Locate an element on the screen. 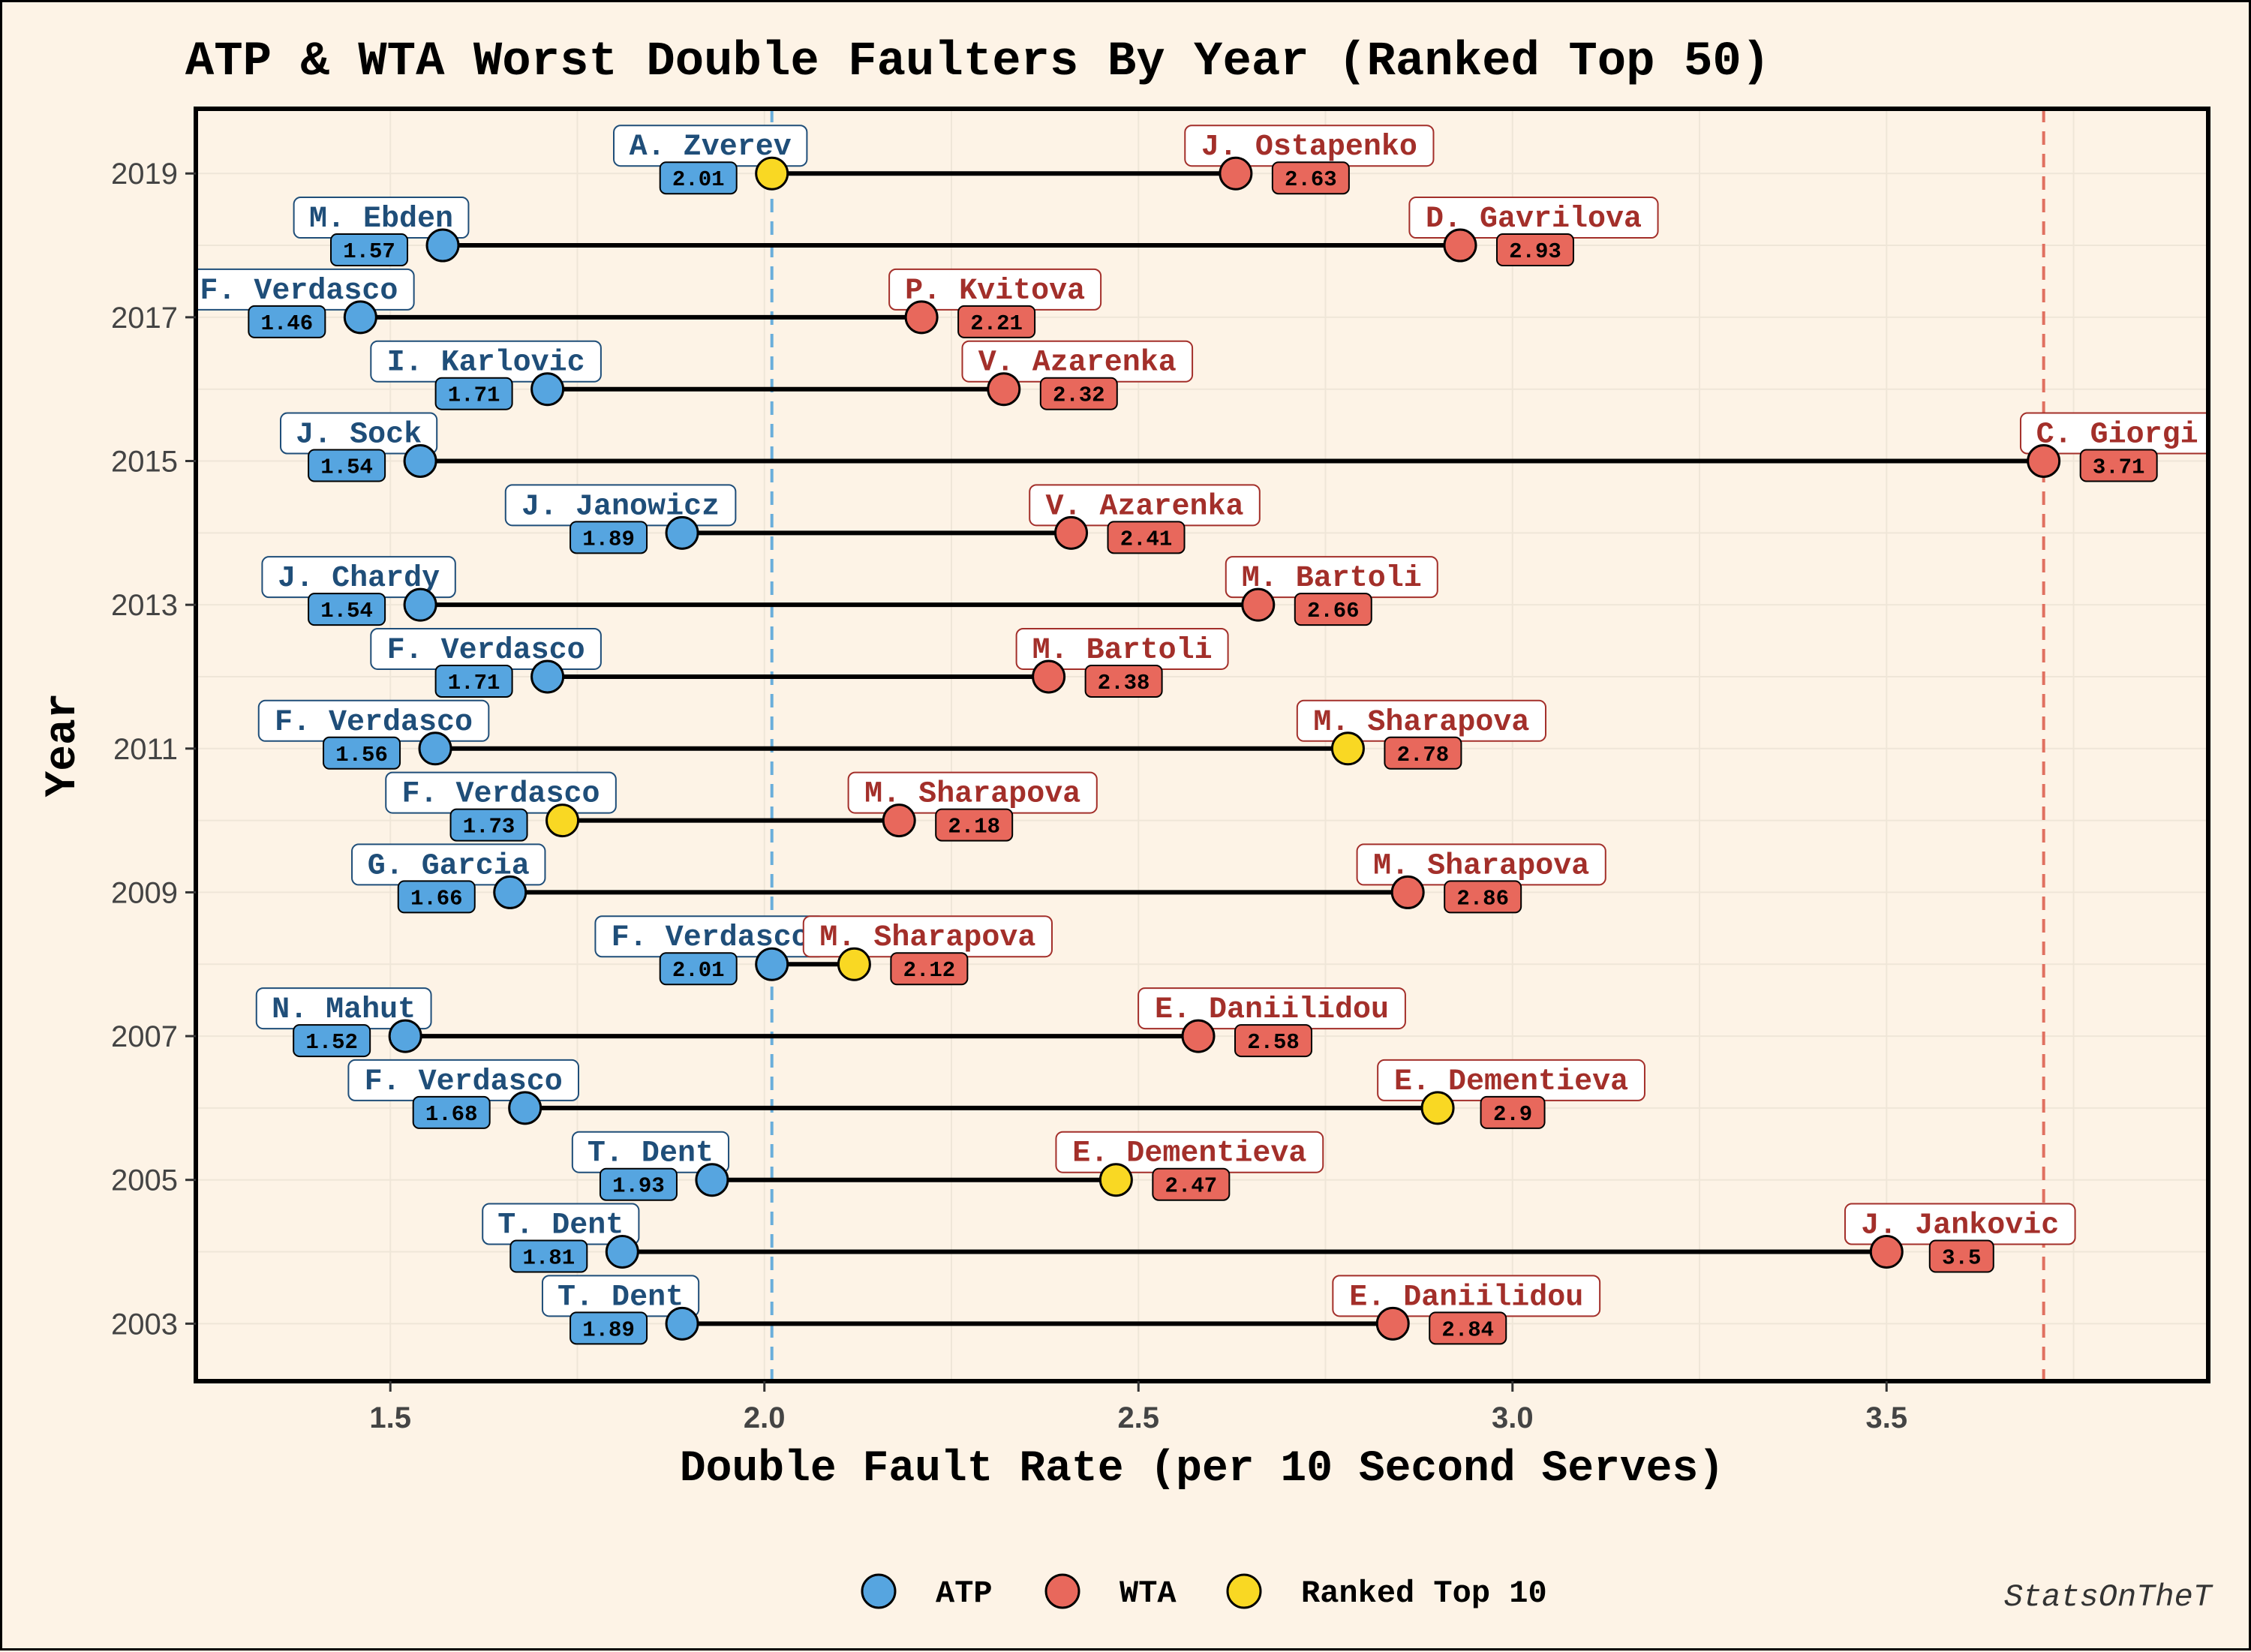  name-label: G. Garcia is located at coordinates (448, 864).